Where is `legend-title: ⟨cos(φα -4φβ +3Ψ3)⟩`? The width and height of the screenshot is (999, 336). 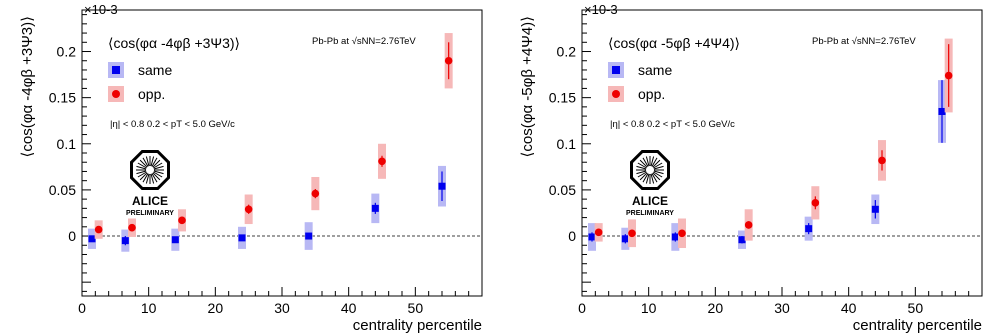
legend-title: ⟨cos(φα -4φβ +3Ψ3)⟩ is located at coordinates (174, 43).